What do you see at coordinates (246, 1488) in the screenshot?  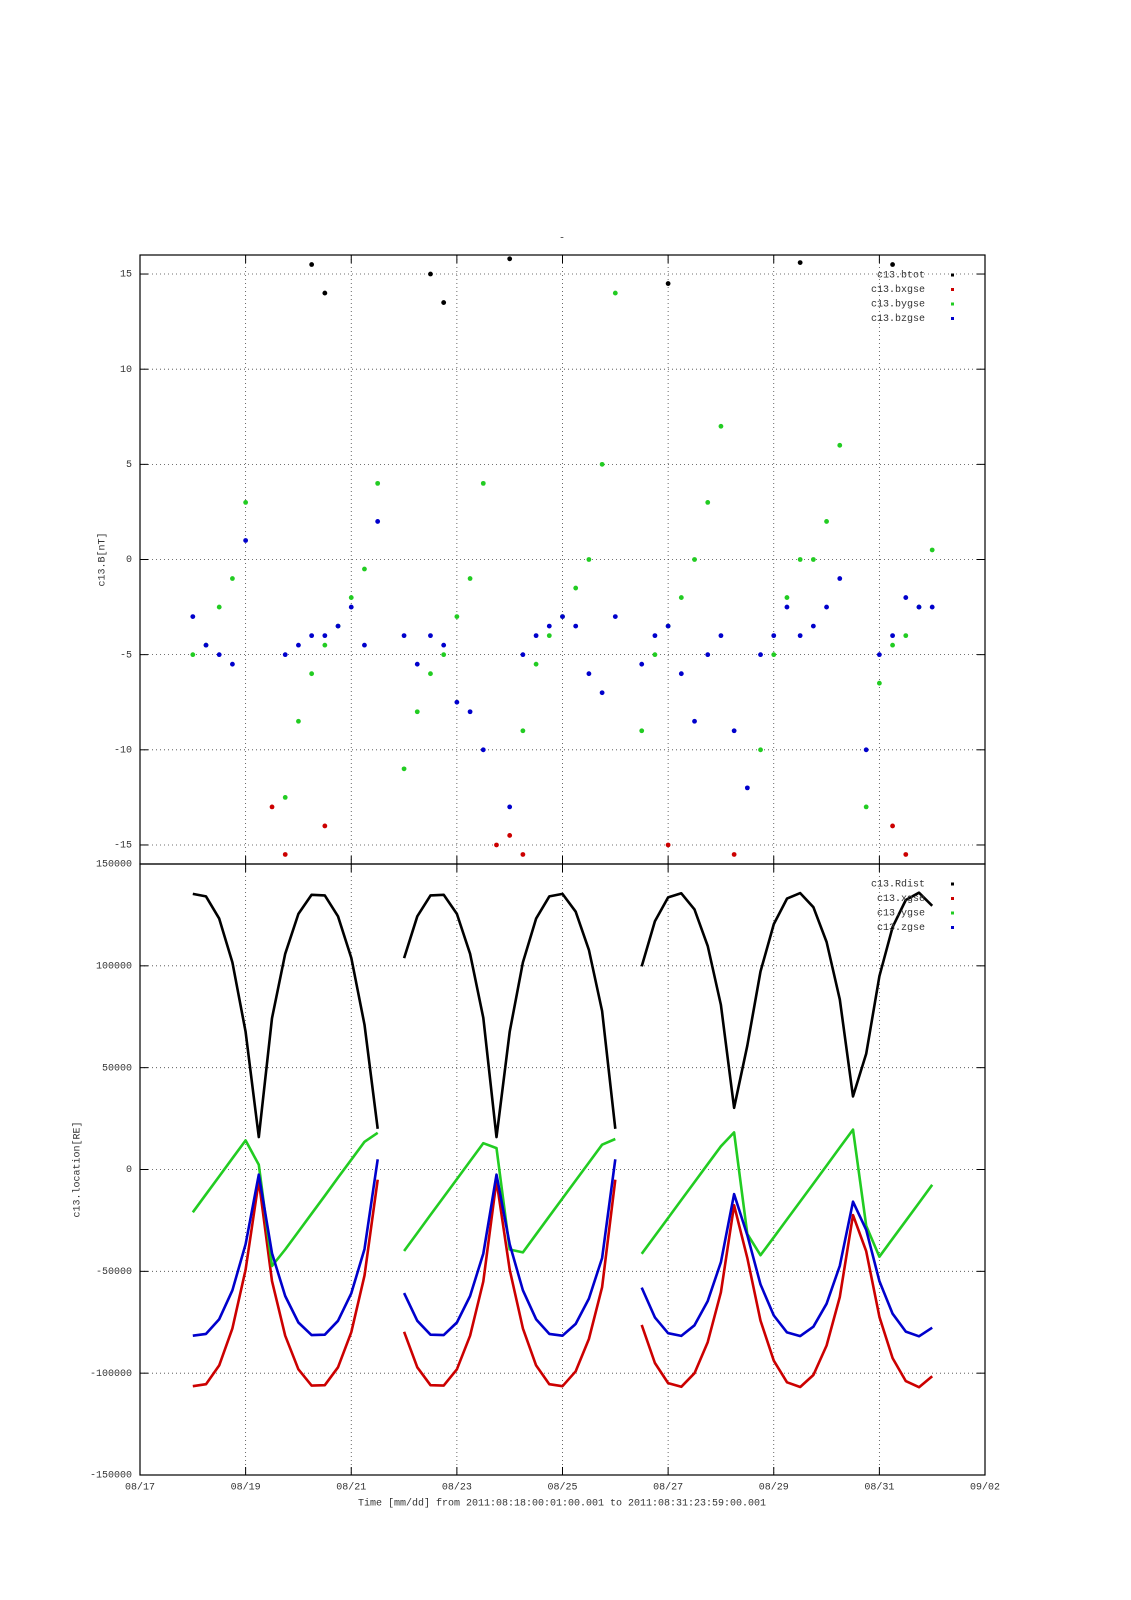 I see `x-tick-label: 08/19` at bounding box center [246, 1488].